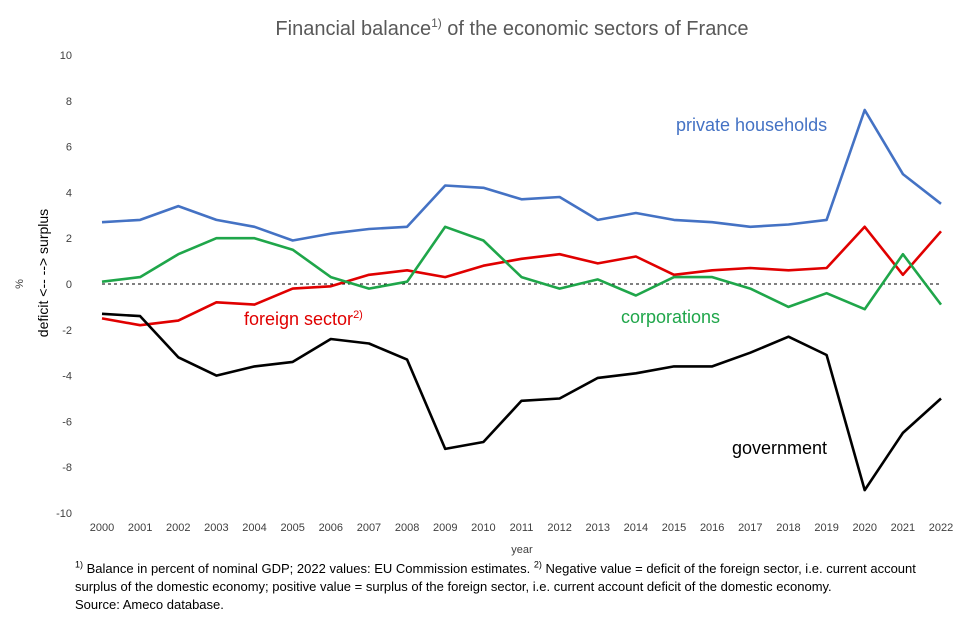 The image size is (976, 632). I want to click on y-tick-label: -8, so click(67, 468).